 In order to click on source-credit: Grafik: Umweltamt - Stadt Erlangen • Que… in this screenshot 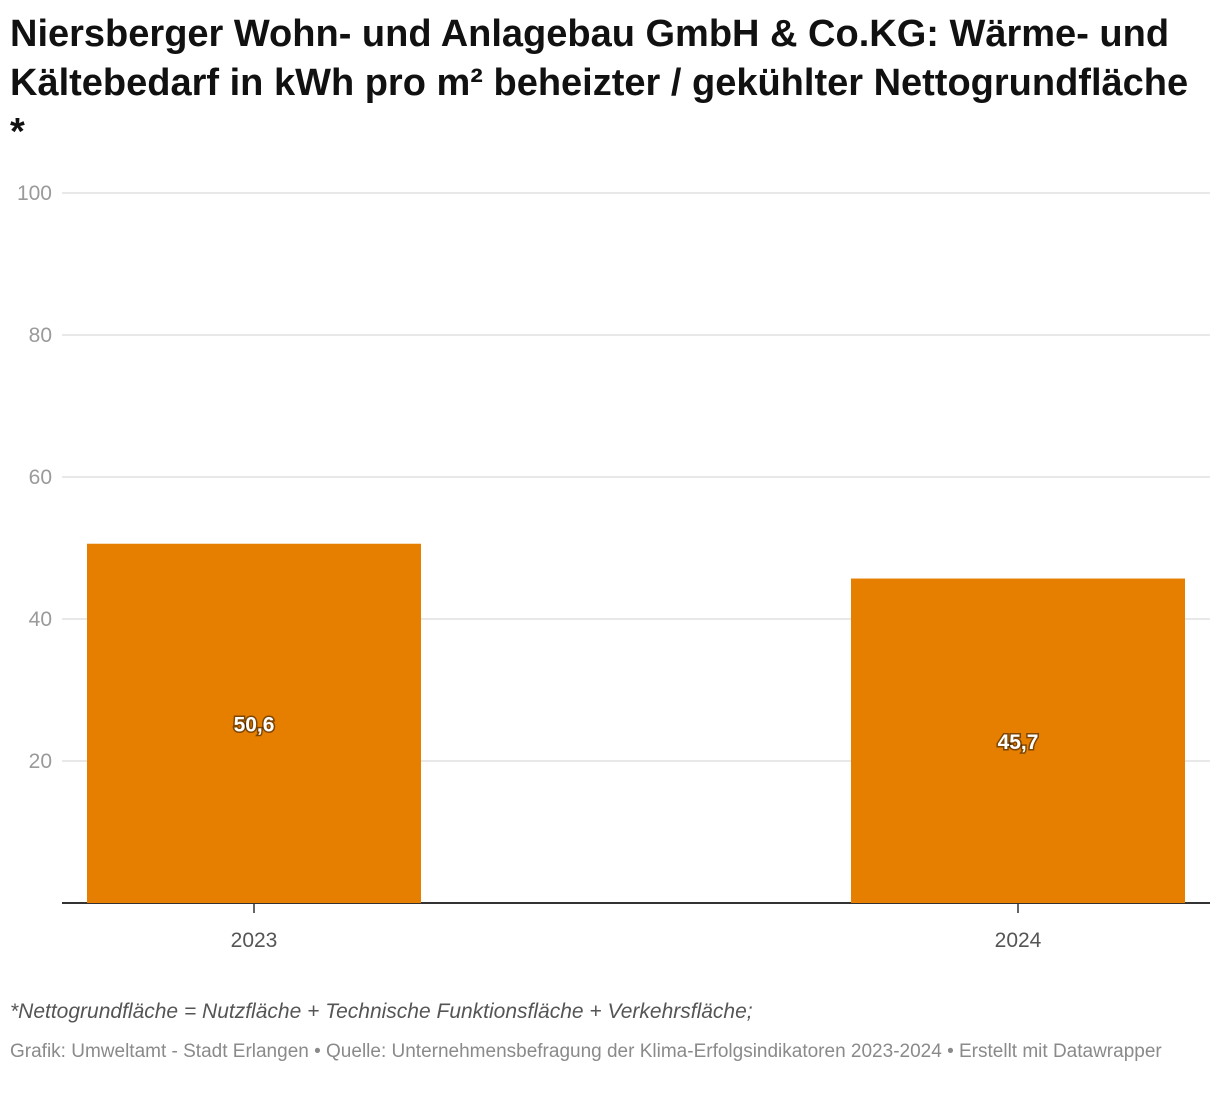, I will do `click(586, 1051)`.